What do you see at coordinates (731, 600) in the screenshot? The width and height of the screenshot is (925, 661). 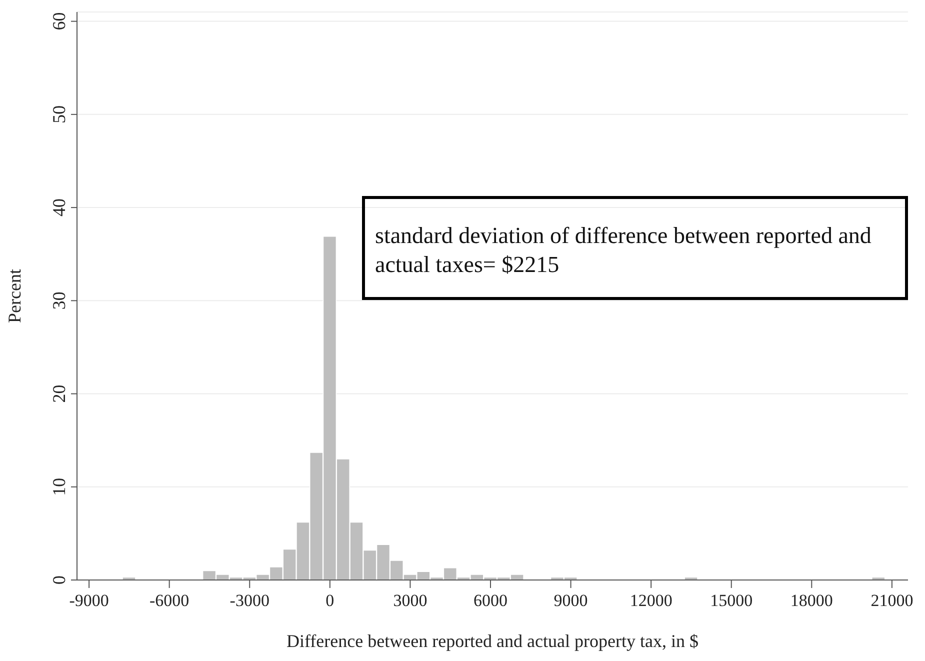 I see `x-tick-label: 15000` at bounding box center [731, 600].